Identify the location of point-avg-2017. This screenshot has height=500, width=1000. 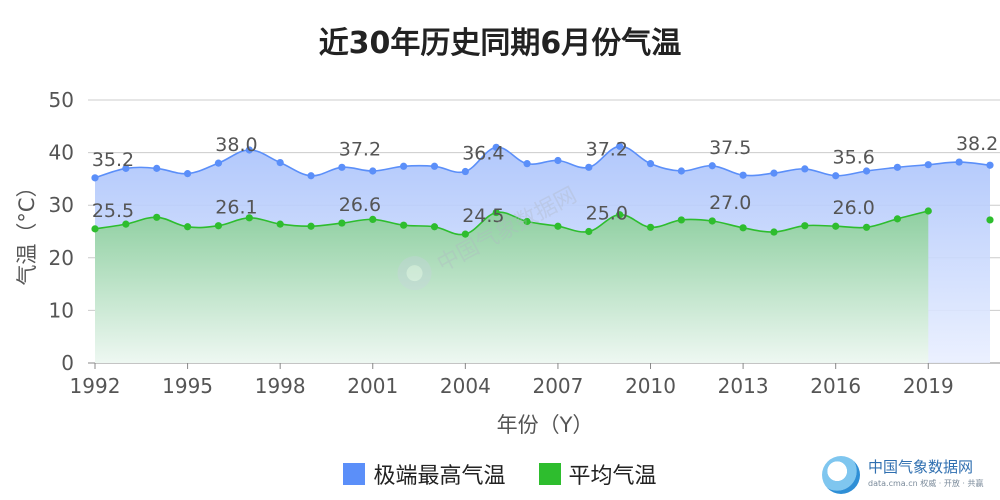
(866, 227).